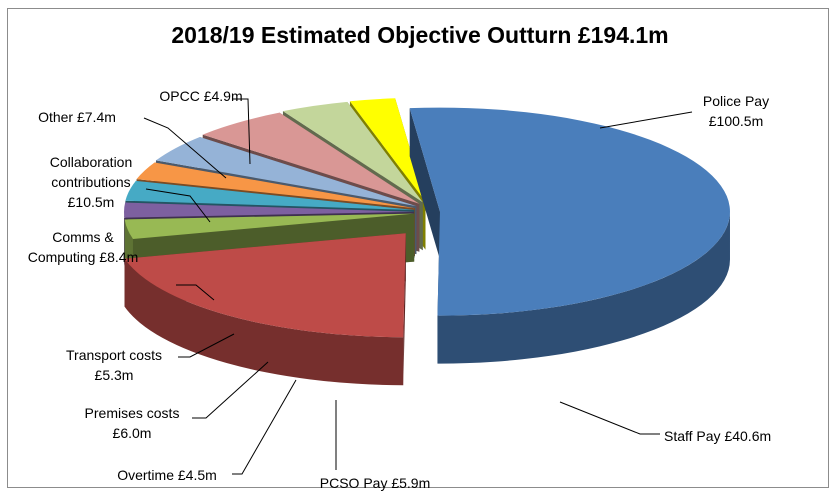 Image resolution: width=840 pixels, height=497 pixels. What do you see at coordinates (736, 111) in the screenshot?
I see `slice-label: Police Pay £100.5m` at bounding box center [736, 111].